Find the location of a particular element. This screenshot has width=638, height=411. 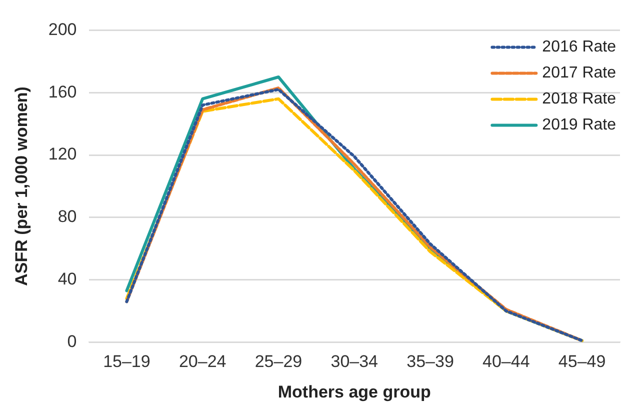

y-axis-title: ASFR (per 1,000 women) is located at coordinates (21, 186).